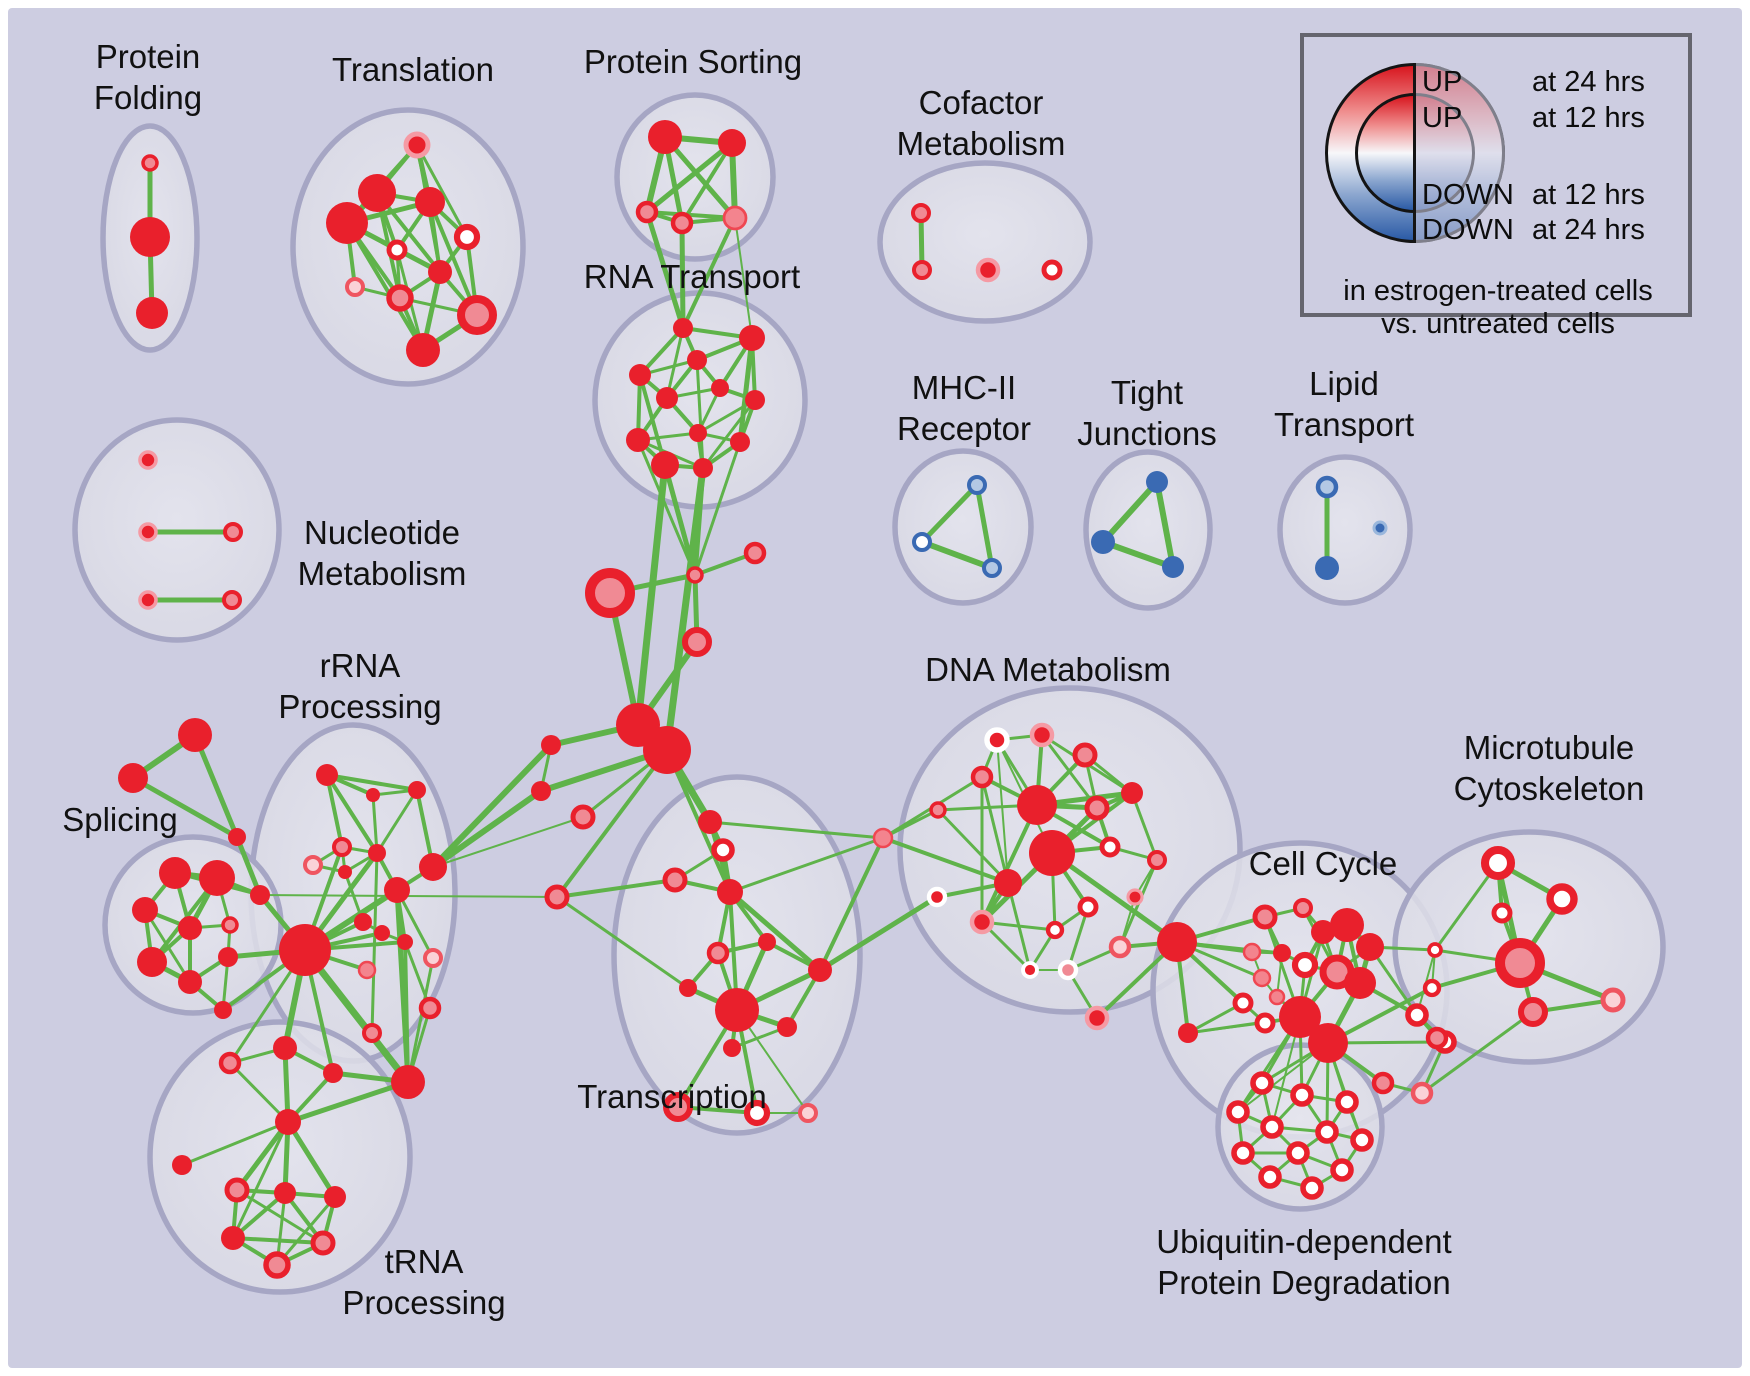 The image size is (1750, 1376). I want to click on cluster-bubble-trna-processing, so click(280, 1157).